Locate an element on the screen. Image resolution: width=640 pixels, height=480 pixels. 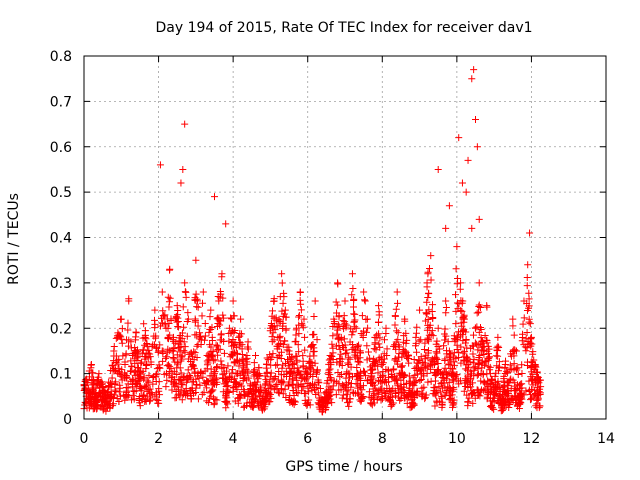
y-tick-label: 0.8 is located at coordinates (61, 57).